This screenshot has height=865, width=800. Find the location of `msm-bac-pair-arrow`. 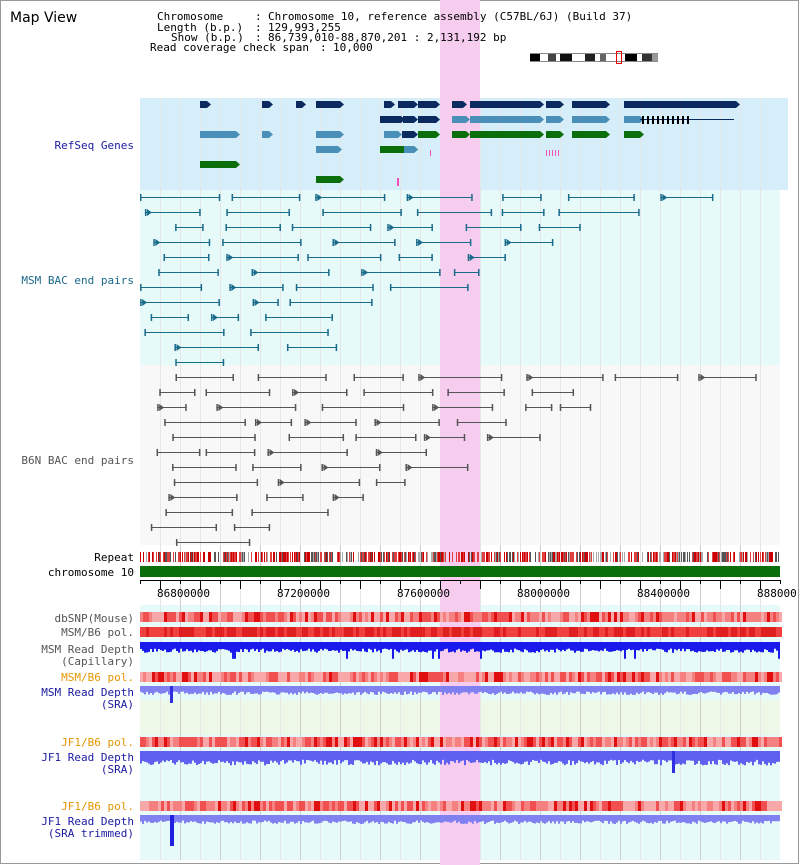

msm-bac-pair-arrow is located at coordinates (179, 347).